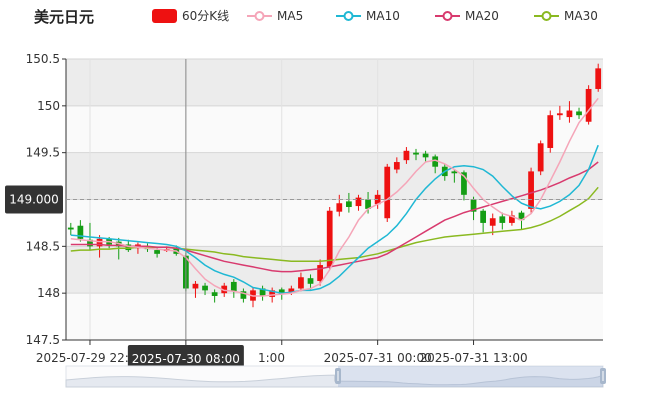  I want to click on y-tick-label-0: 147.5, so click(43, 340).